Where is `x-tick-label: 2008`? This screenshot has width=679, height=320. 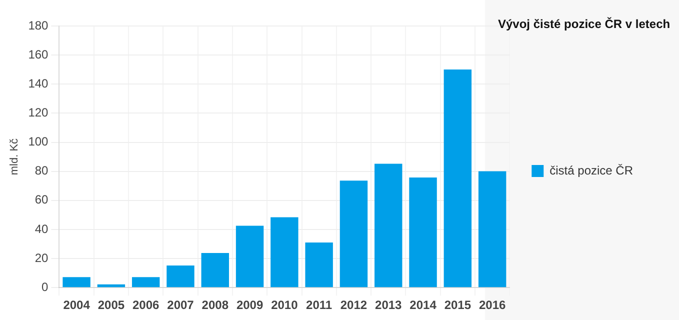 x-tick-label: 2008 is located at coordinates (215, 305).